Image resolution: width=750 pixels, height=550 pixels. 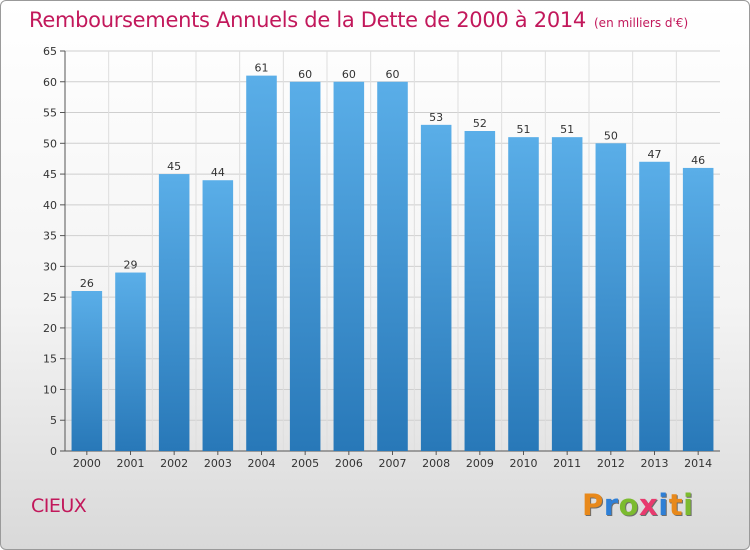 What do you see at coordinates (611, 135) in the screenshot?
I see `bar-value-label: 50` at bounding box center [611, 135].